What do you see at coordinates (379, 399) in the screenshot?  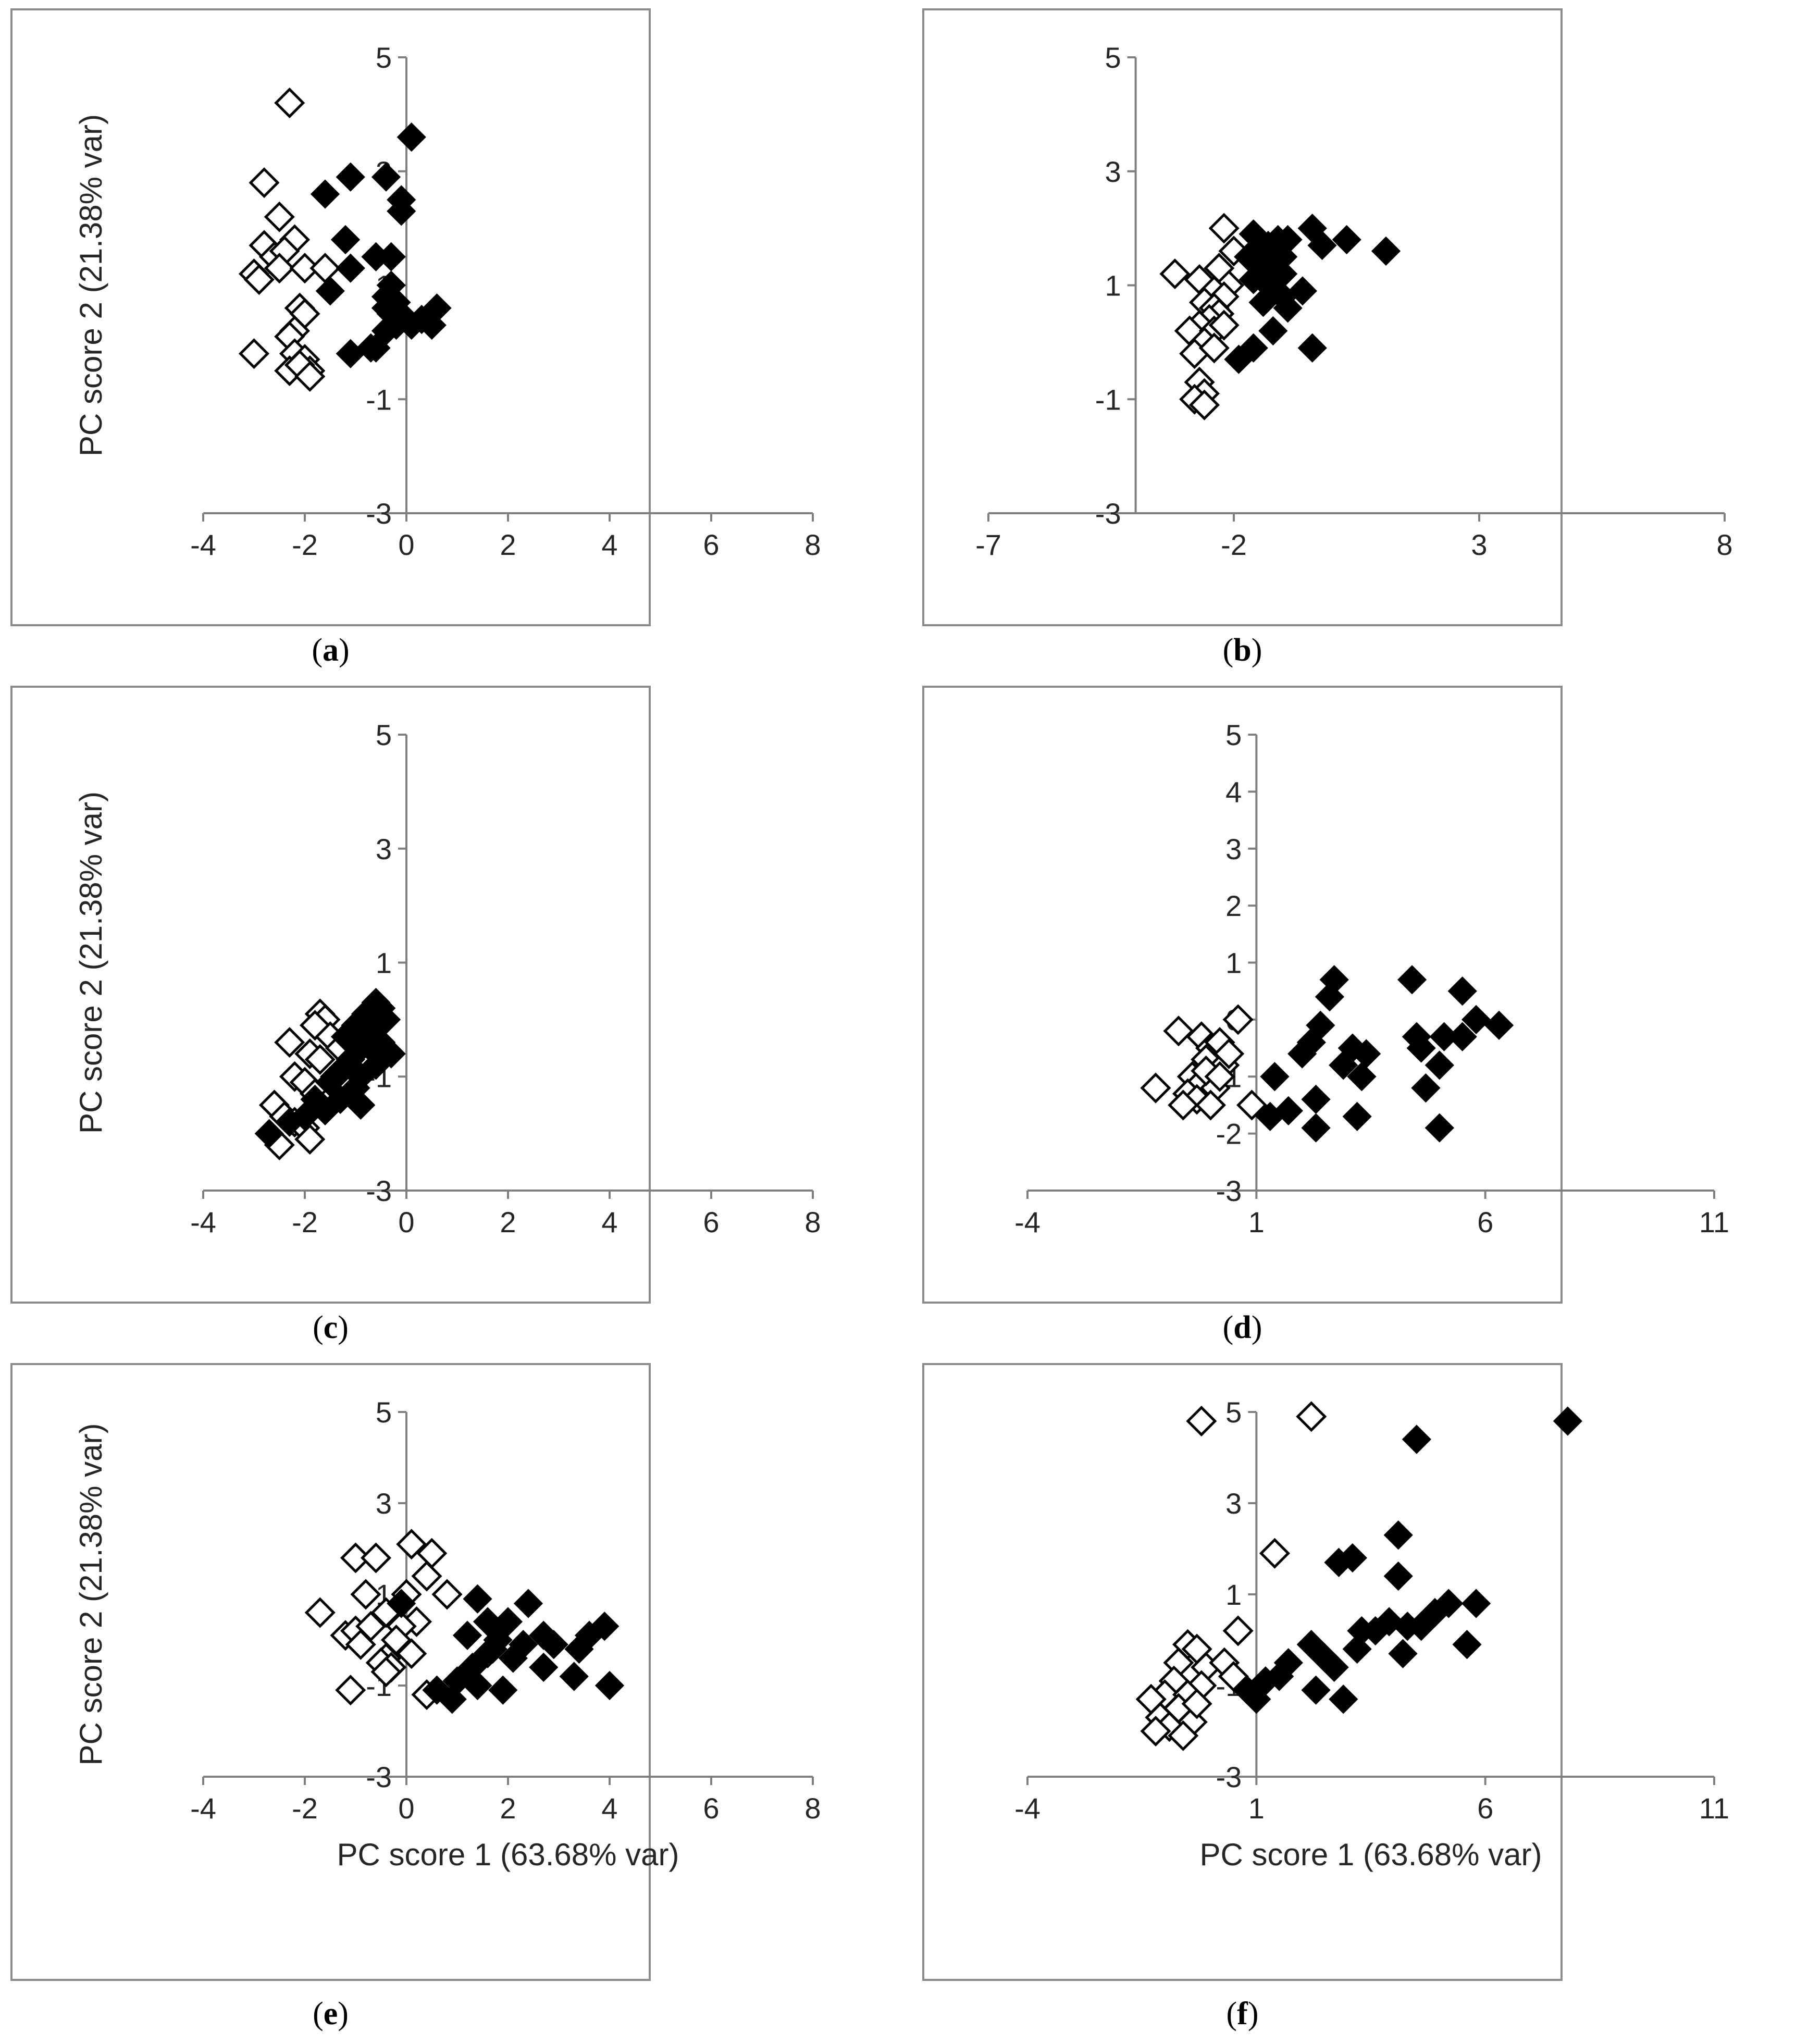 I see `panel-a-y-tick-label: -1` at bounding box center [379, 399].